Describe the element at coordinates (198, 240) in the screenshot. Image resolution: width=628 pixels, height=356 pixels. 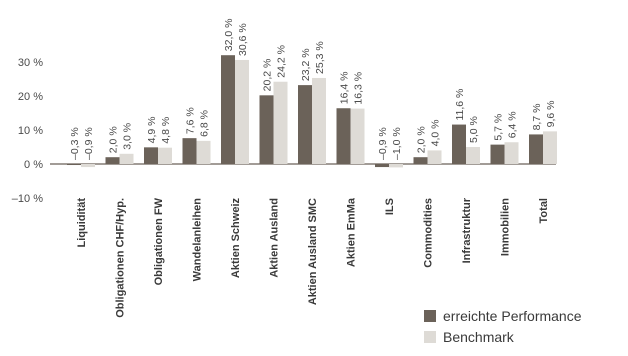
I see `category-label: Wandelanleihen` at that location.